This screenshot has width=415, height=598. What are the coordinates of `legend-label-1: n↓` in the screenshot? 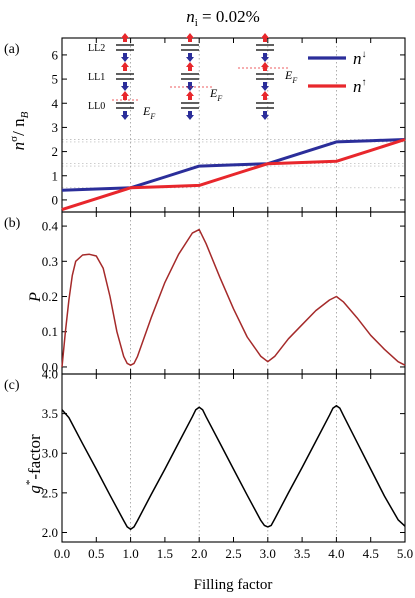 It's located at (360, 58).